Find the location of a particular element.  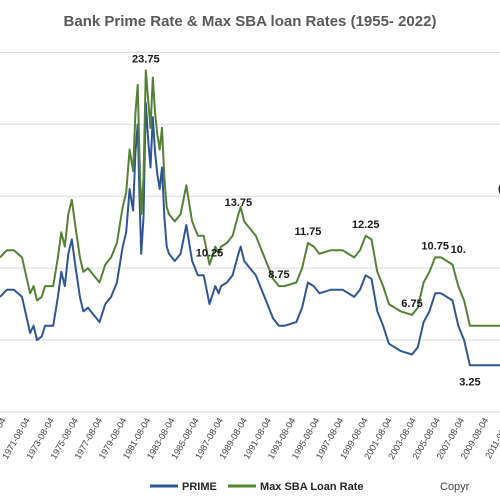

data-label: 6.75 is located at coordinates (411, 304).